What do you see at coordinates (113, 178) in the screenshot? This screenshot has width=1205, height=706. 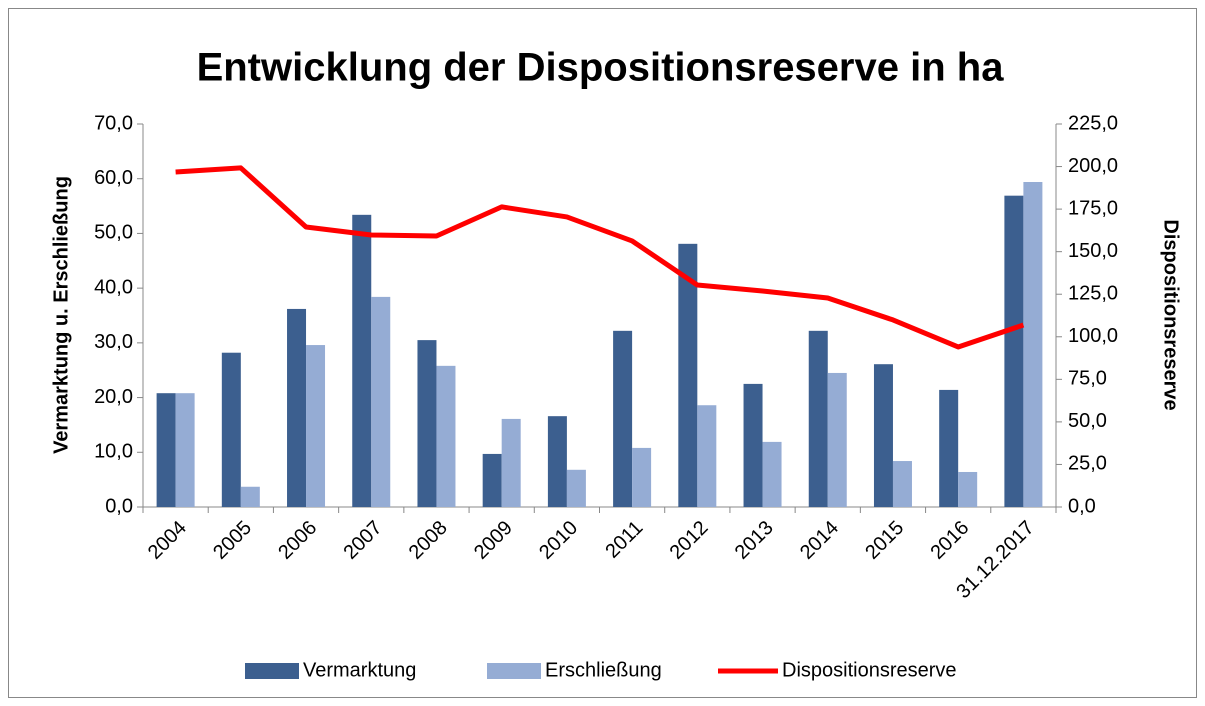 I see `y-tick-label: 60,0` at bounding box center [113, 178].